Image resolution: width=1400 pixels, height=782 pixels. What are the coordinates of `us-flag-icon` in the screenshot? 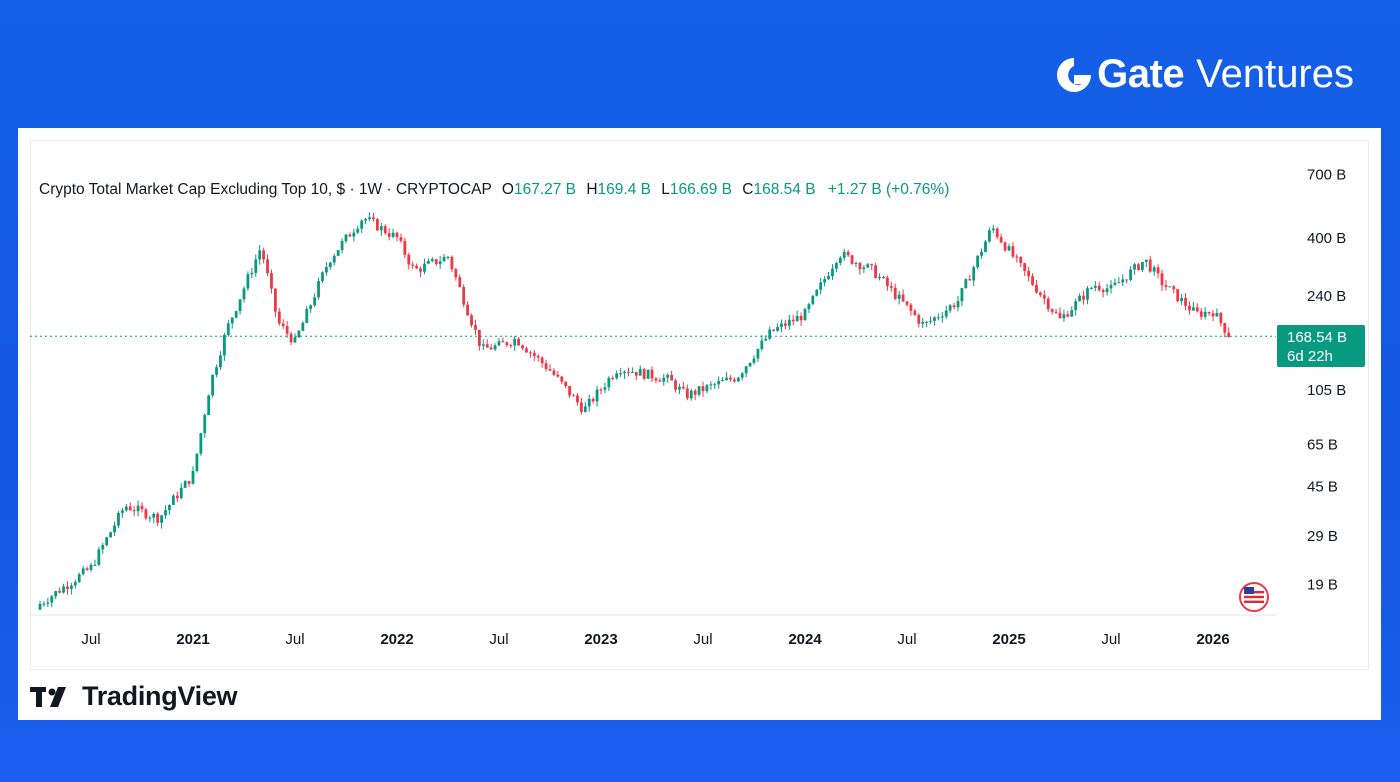 It's located at (1254, 597).